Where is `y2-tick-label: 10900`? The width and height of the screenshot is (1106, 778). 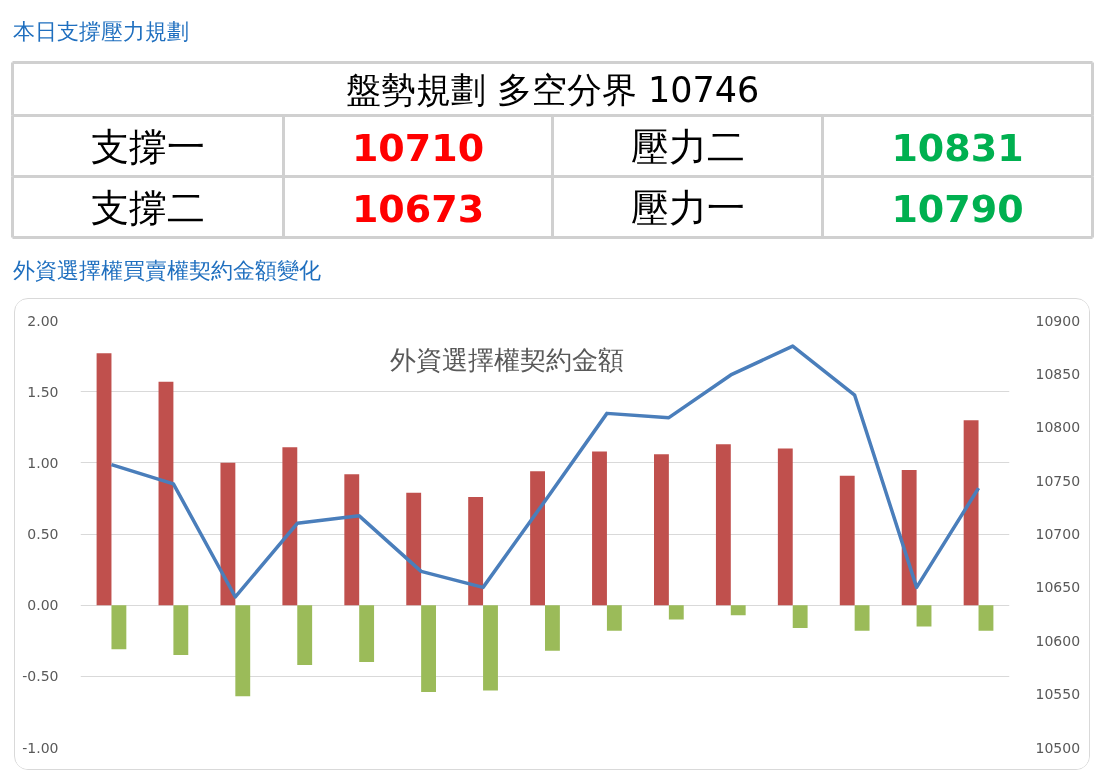
y2-tick-label: 10900 is located at coordinates (1058, 320).